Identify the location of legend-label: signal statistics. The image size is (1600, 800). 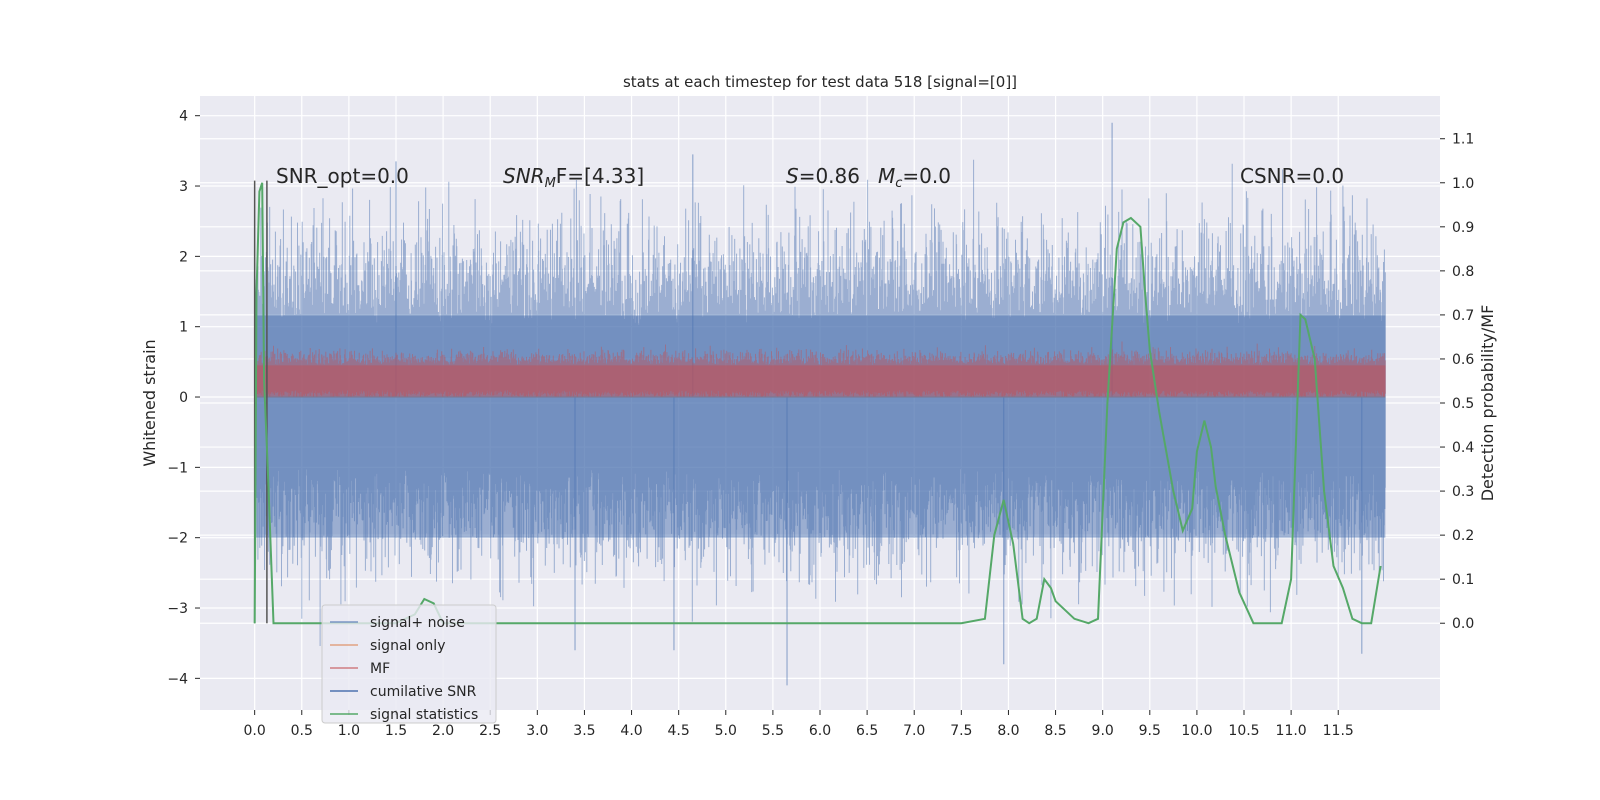
(424, 715).